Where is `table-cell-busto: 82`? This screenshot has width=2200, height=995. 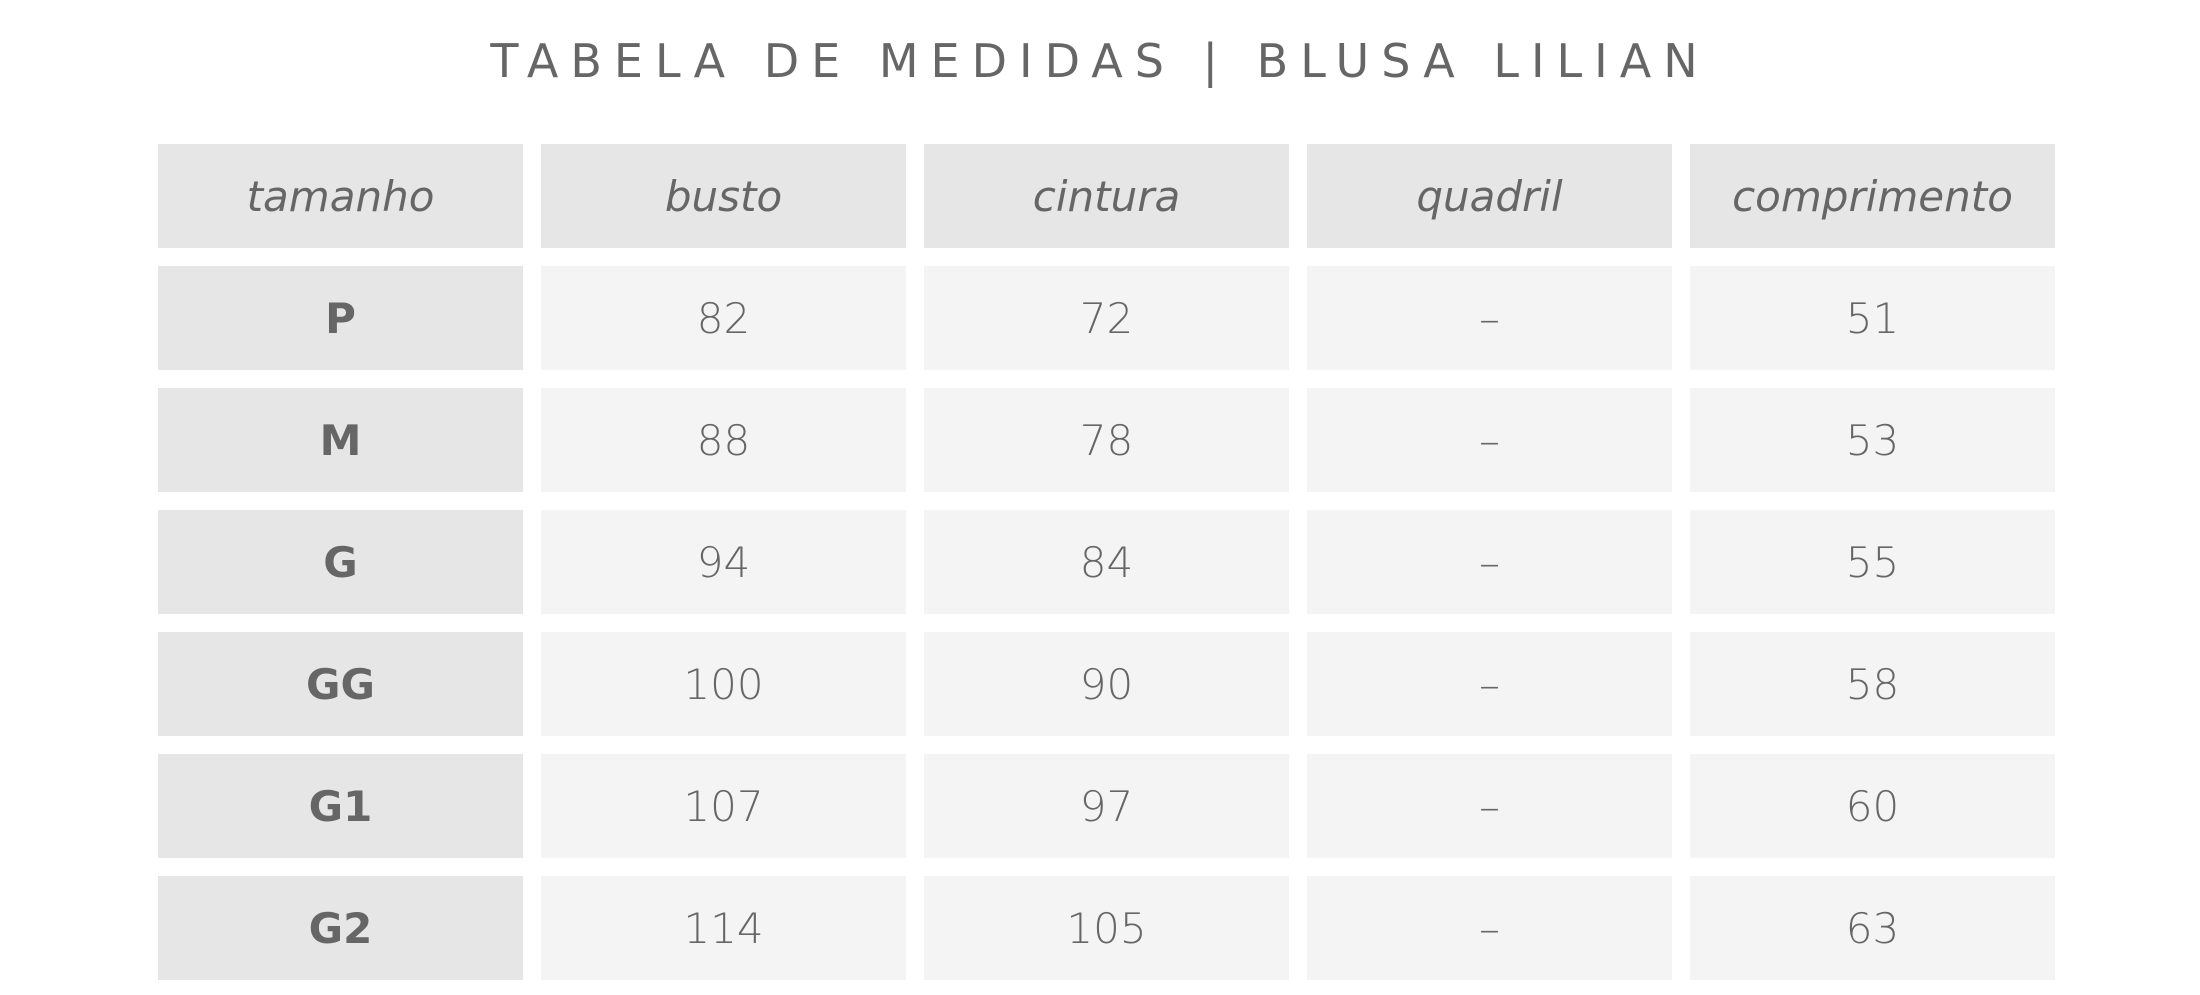 table-cell-busto: 82 is located at coordinates (723, 318).